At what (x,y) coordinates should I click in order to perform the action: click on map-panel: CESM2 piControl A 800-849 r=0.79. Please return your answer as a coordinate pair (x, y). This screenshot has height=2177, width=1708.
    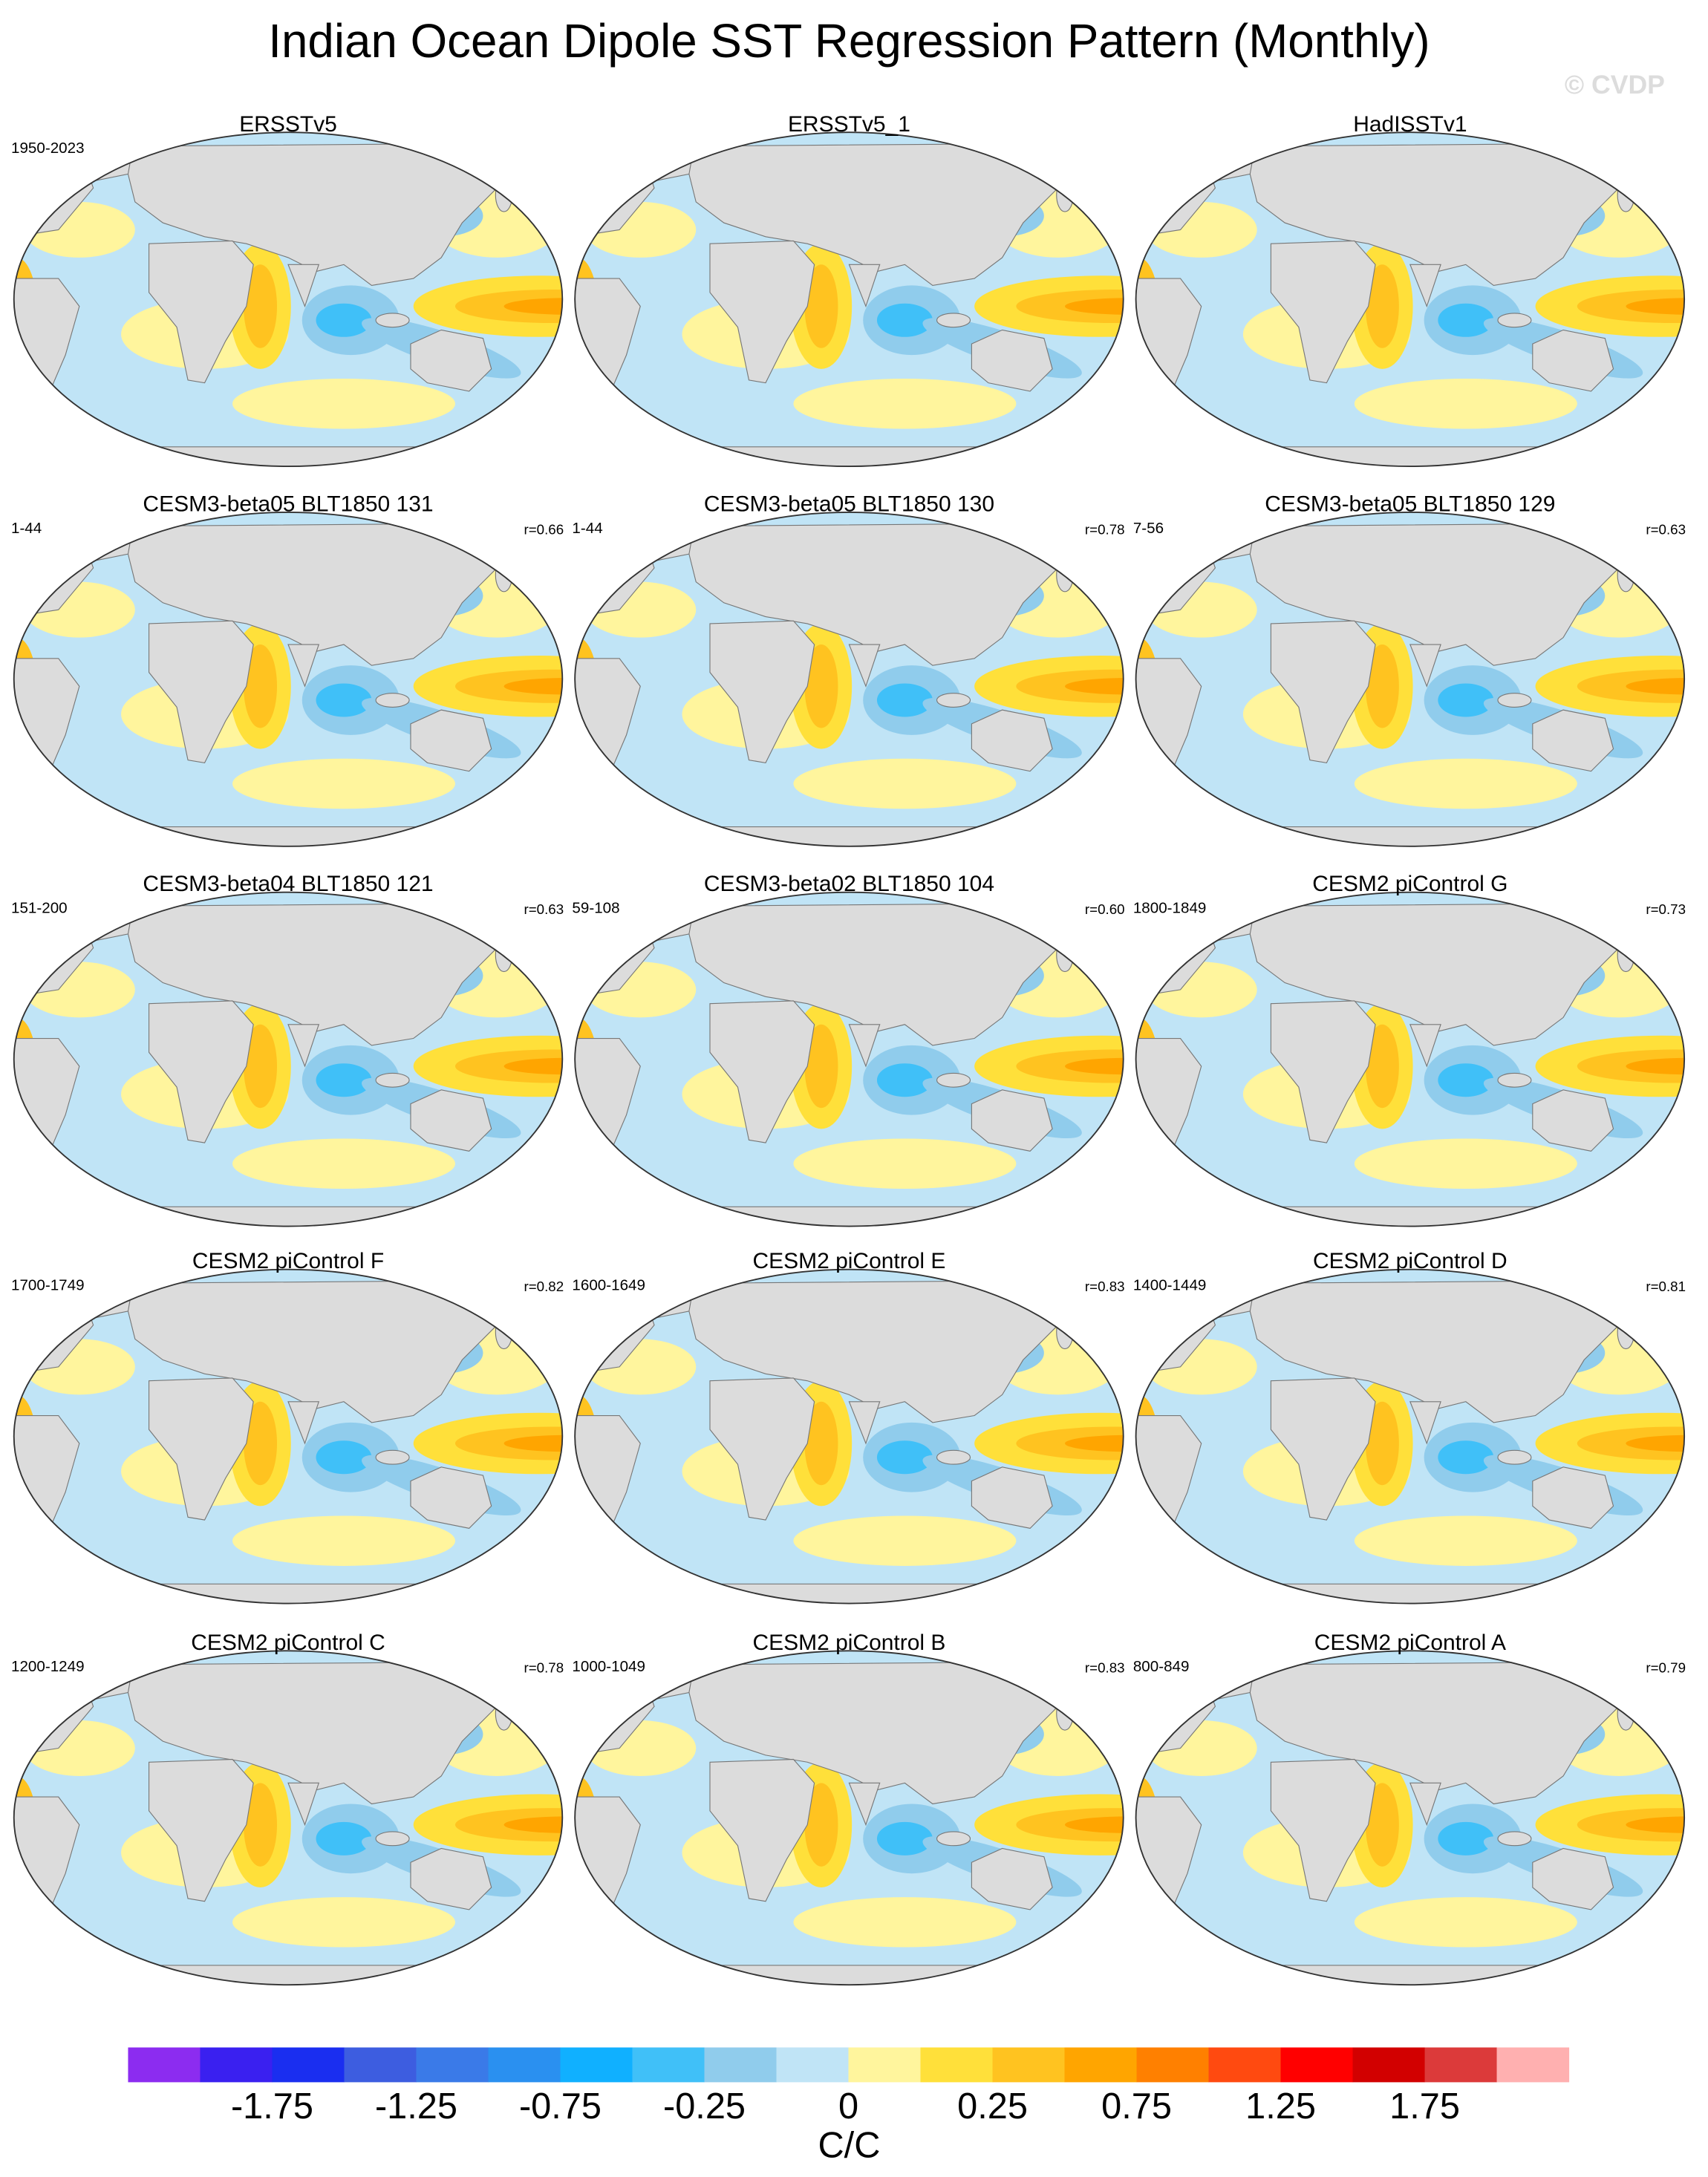
    Looking at the image, I should click on (1413, 1811).